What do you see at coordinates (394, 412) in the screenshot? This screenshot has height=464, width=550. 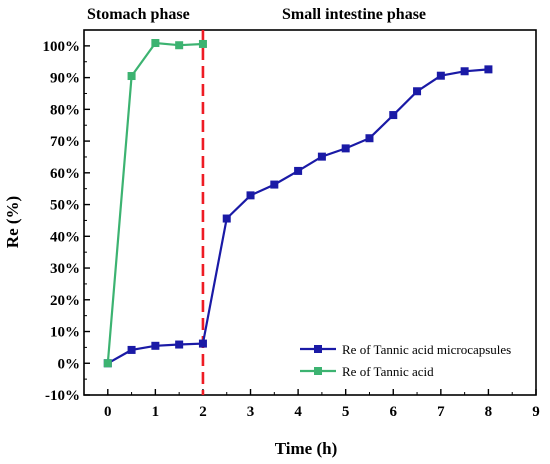 I see `x-tick-label: 6` at bounding box center [394, 412].